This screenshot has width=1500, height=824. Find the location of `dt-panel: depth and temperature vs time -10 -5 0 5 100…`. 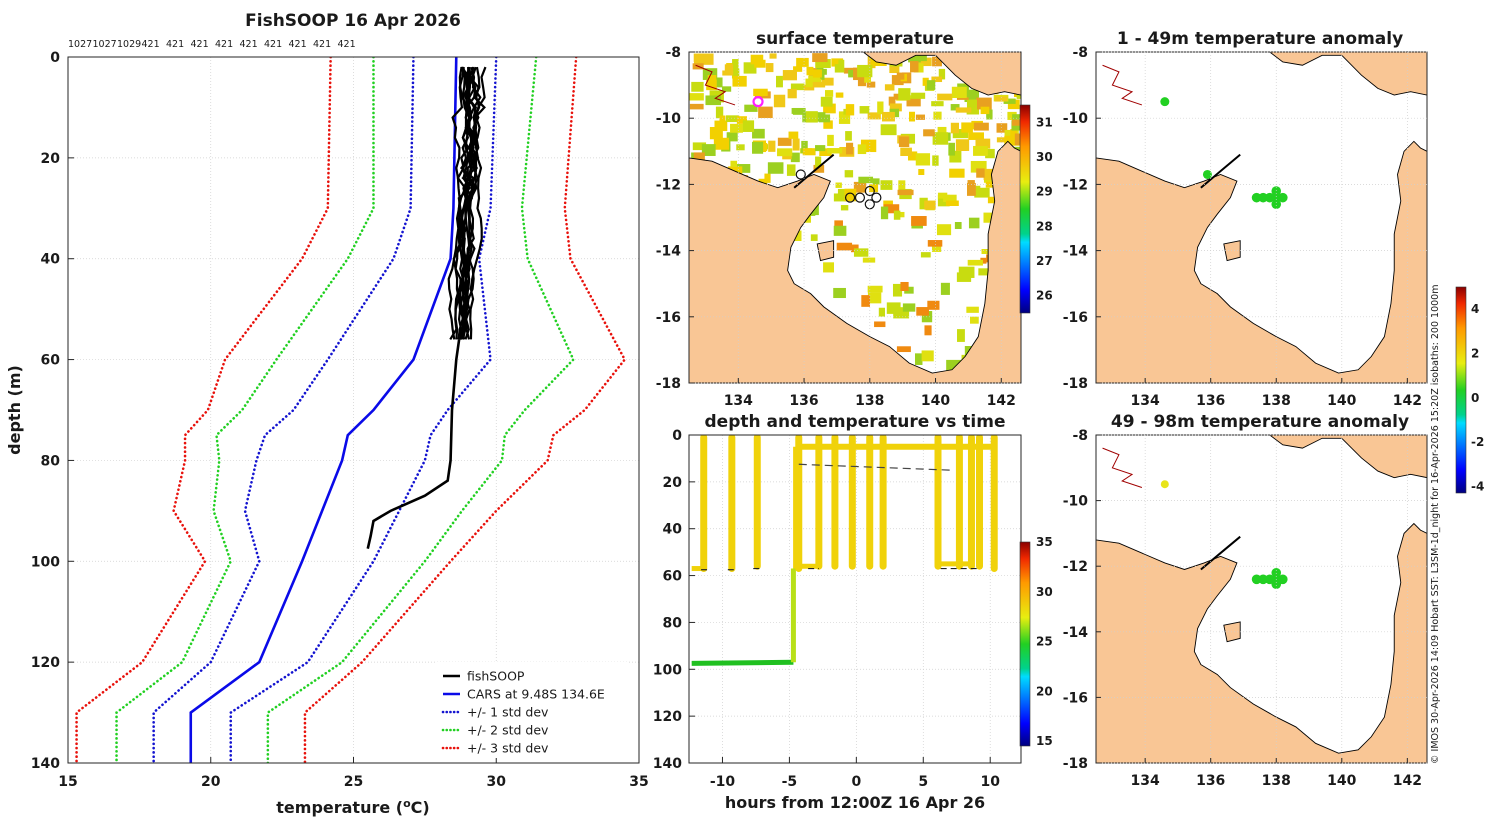

dt-panel: depth and temperature vs time -10 -5 0 5 100… is located at coordinates (853, 612).